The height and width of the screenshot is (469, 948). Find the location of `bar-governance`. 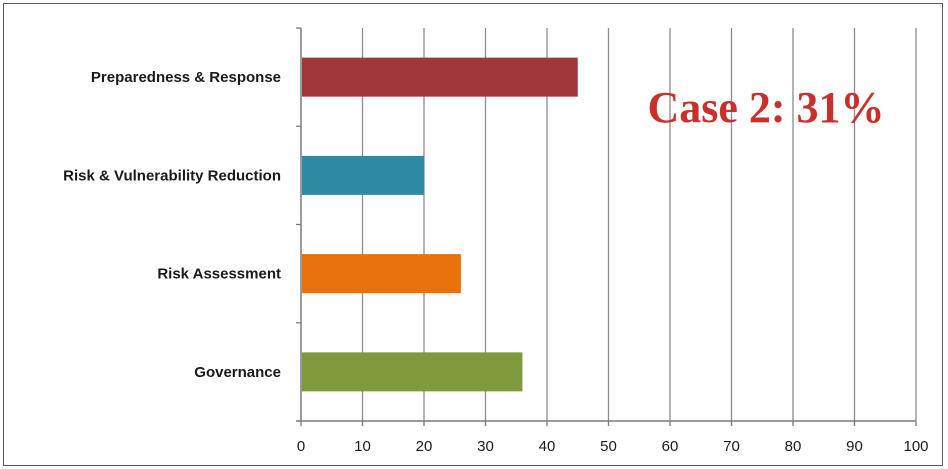

bar-governance is located at coordinates (412, 372).